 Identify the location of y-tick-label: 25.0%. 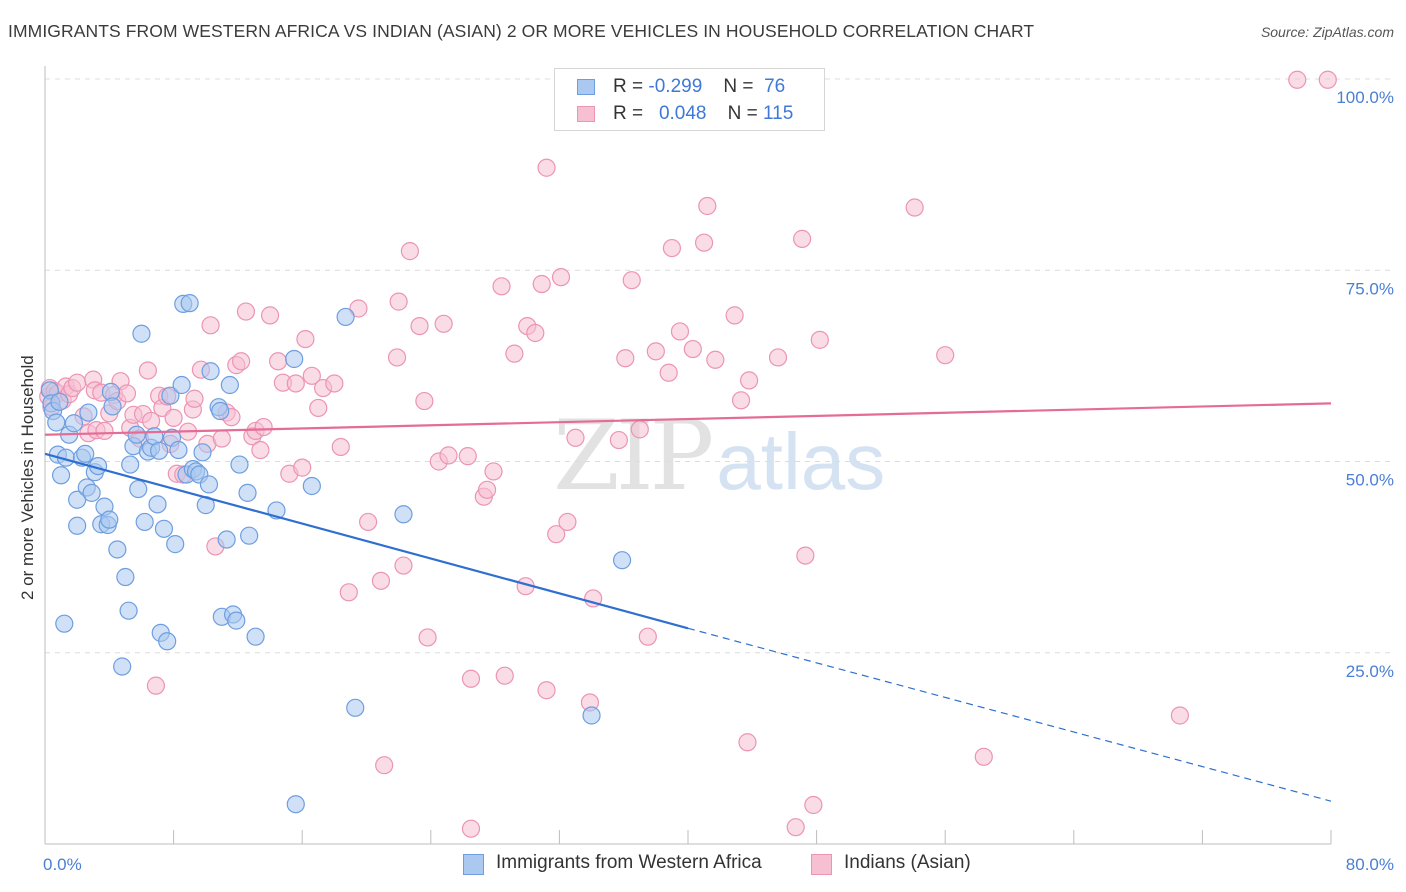
(1370, 671).